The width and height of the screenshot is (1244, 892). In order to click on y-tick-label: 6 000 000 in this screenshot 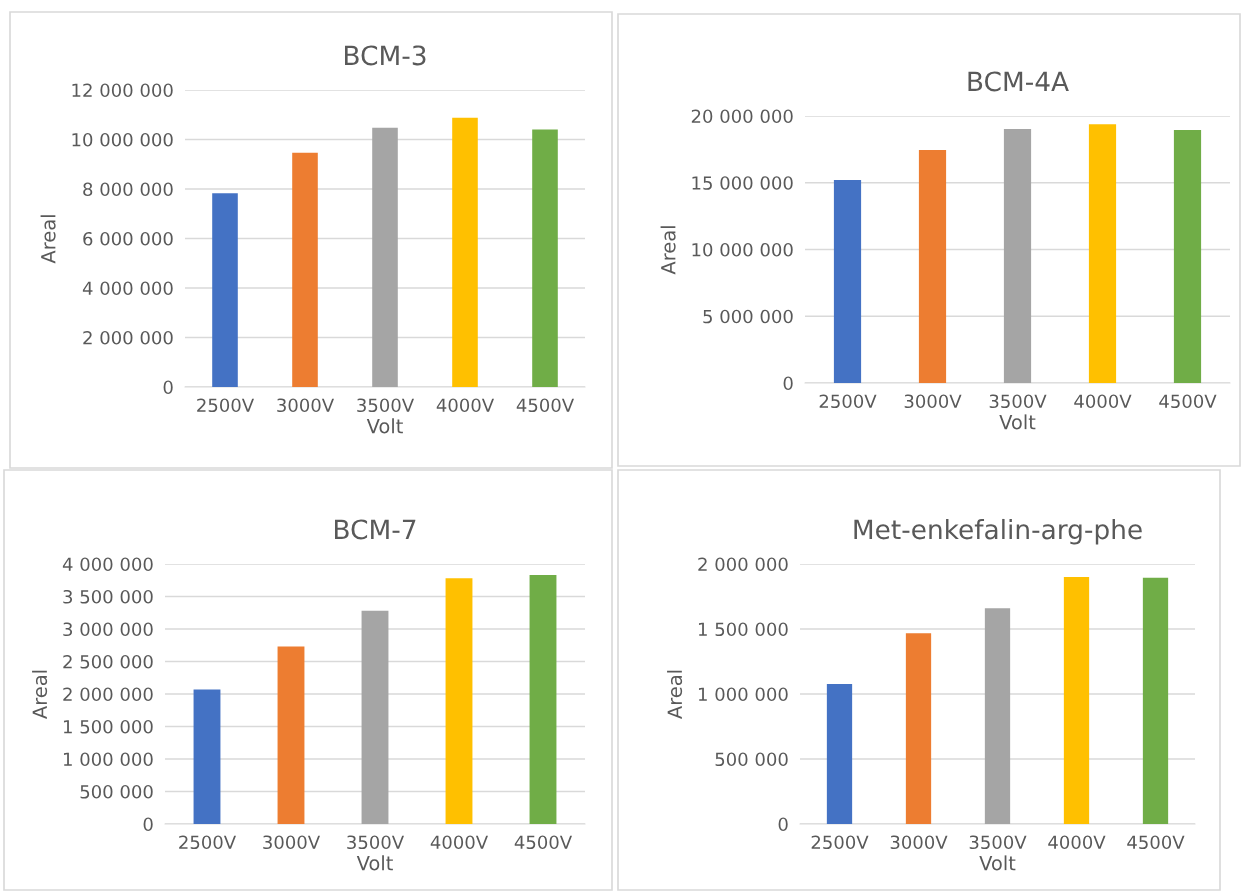, I will do `click(128, 238)`.